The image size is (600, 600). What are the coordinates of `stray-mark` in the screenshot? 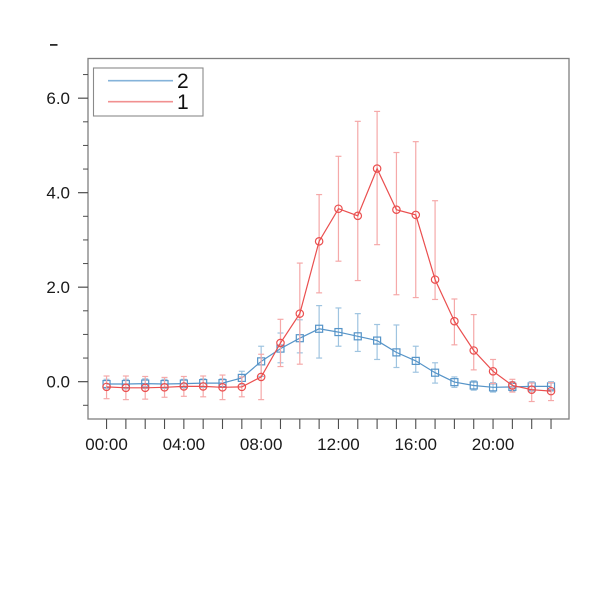 It's located at (54, 45).